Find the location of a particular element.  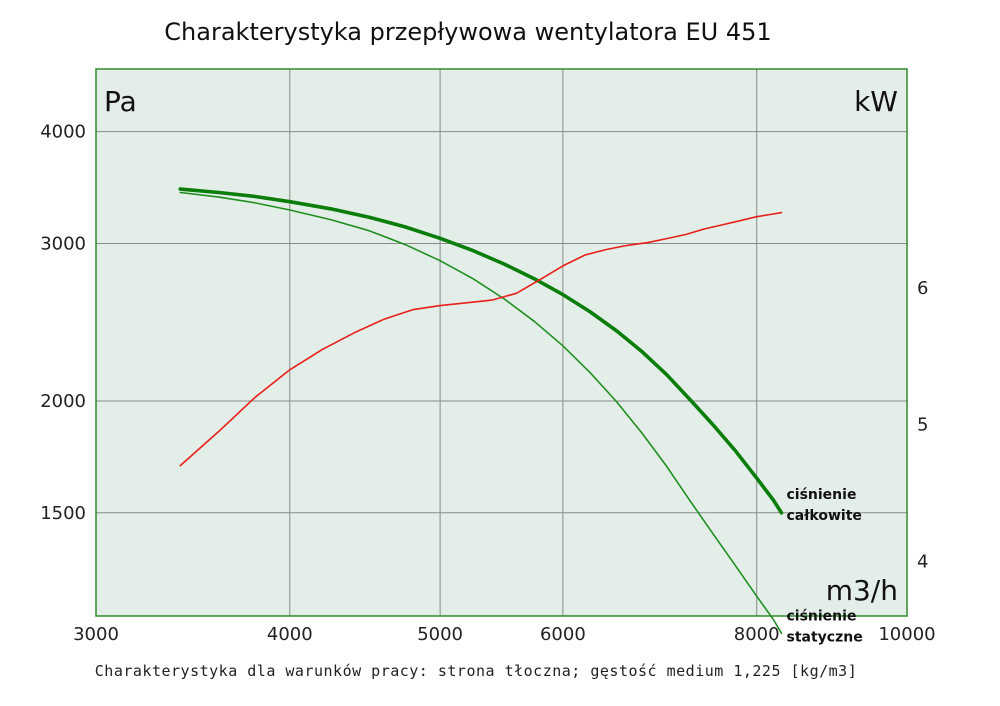

y-right-tick-label: 4 is located at coordinates (922, 561).